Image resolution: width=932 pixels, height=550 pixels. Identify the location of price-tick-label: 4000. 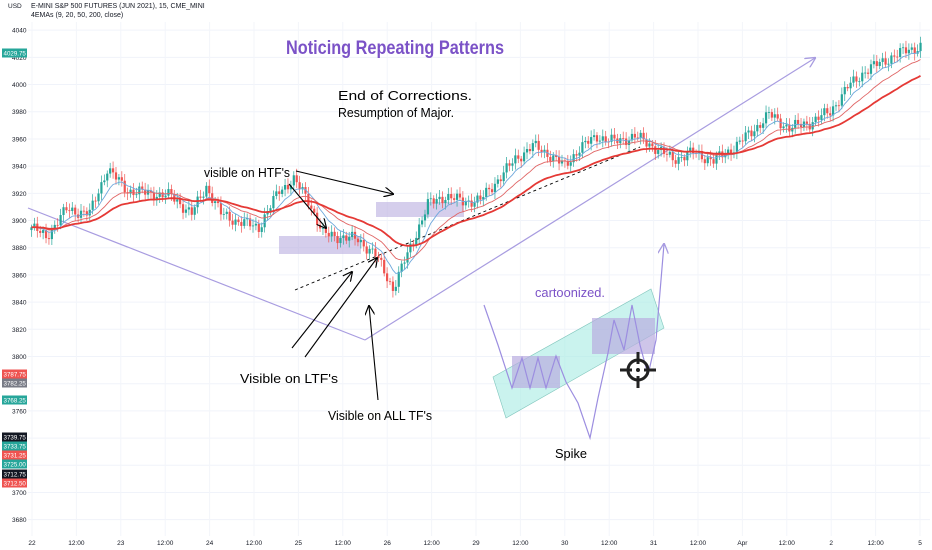
(19, 85).